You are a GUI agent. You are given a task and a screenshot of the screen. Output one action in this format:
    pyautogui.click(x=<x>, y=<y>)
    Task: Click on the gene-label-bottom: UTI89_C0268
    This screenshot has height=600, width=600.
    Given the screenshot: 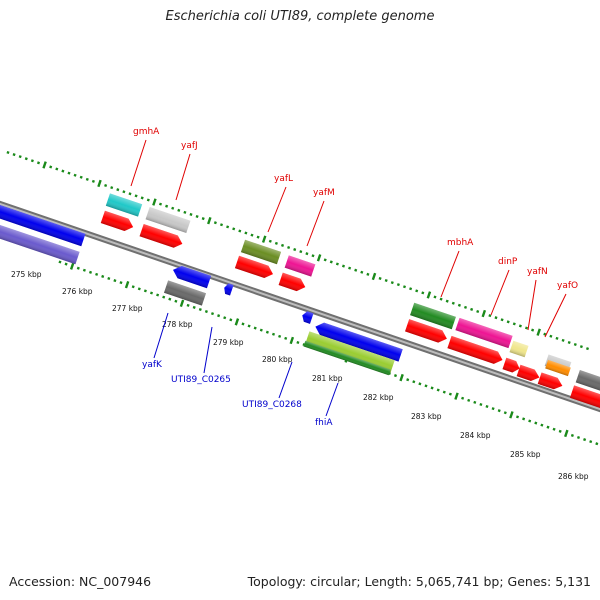 What is the action you would take?
    pyautogui.click(x=272, y=405)
    